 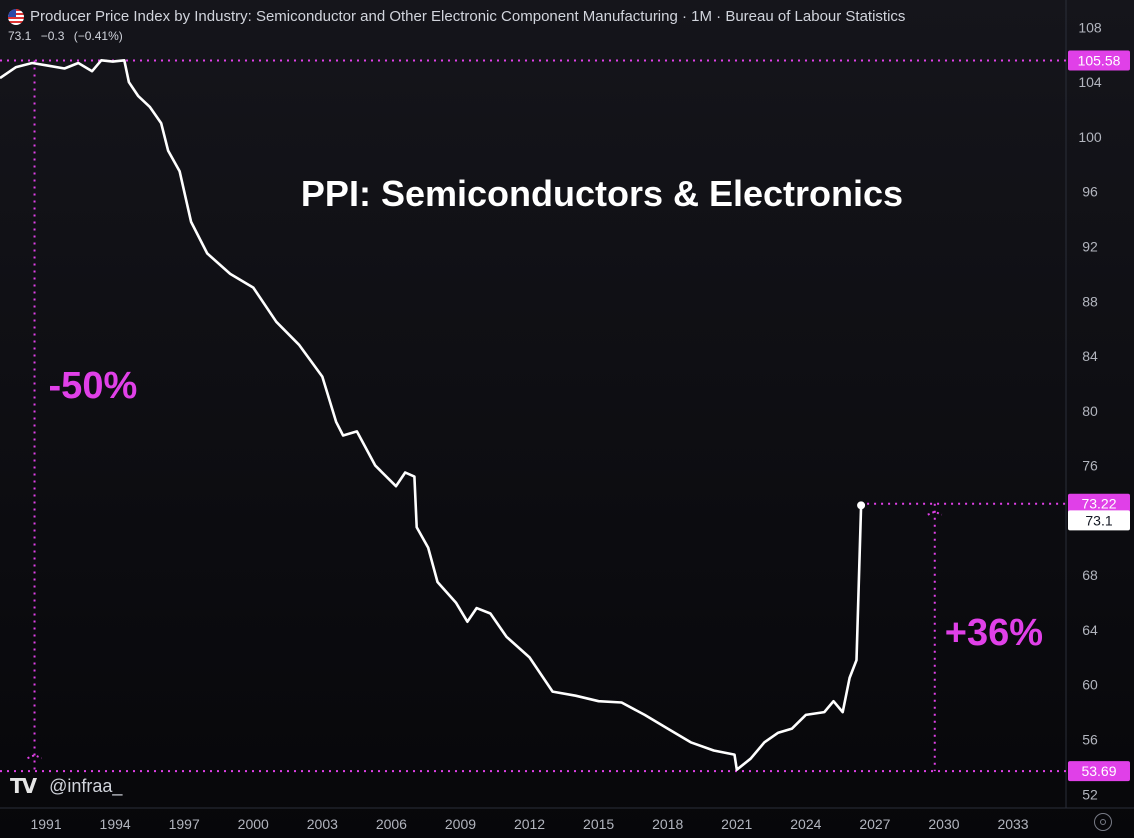 I want to click on gear-icon, so click(x=1103, y=822).